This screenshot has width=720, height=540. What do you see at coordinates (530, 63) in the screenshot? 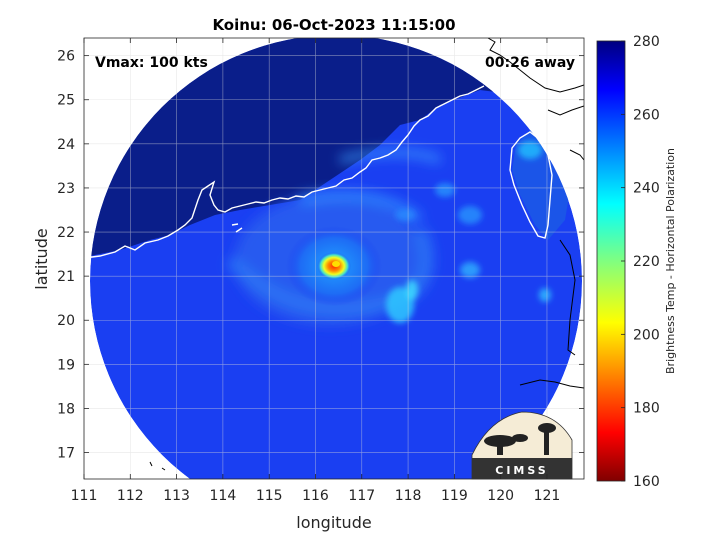
I see `time-away-label: 00:26 away` at bounding box center [530, 63].